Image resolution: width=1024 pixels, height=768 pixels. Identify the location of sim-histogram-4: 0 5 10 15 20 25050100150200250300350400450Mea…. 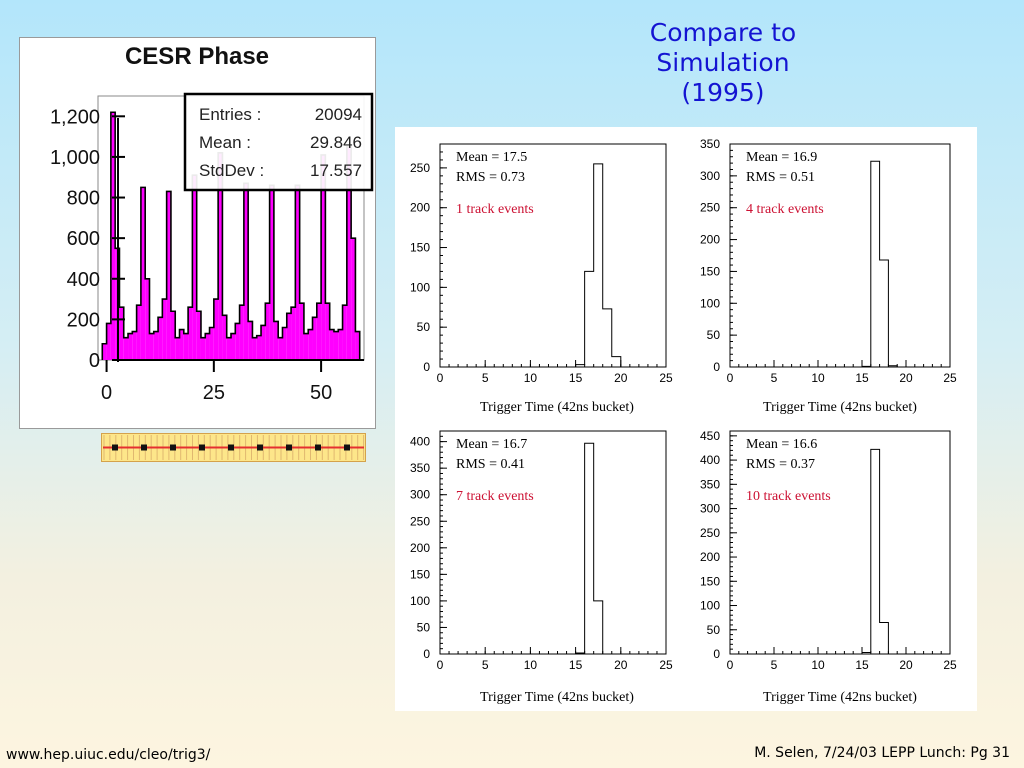
(828, 567).